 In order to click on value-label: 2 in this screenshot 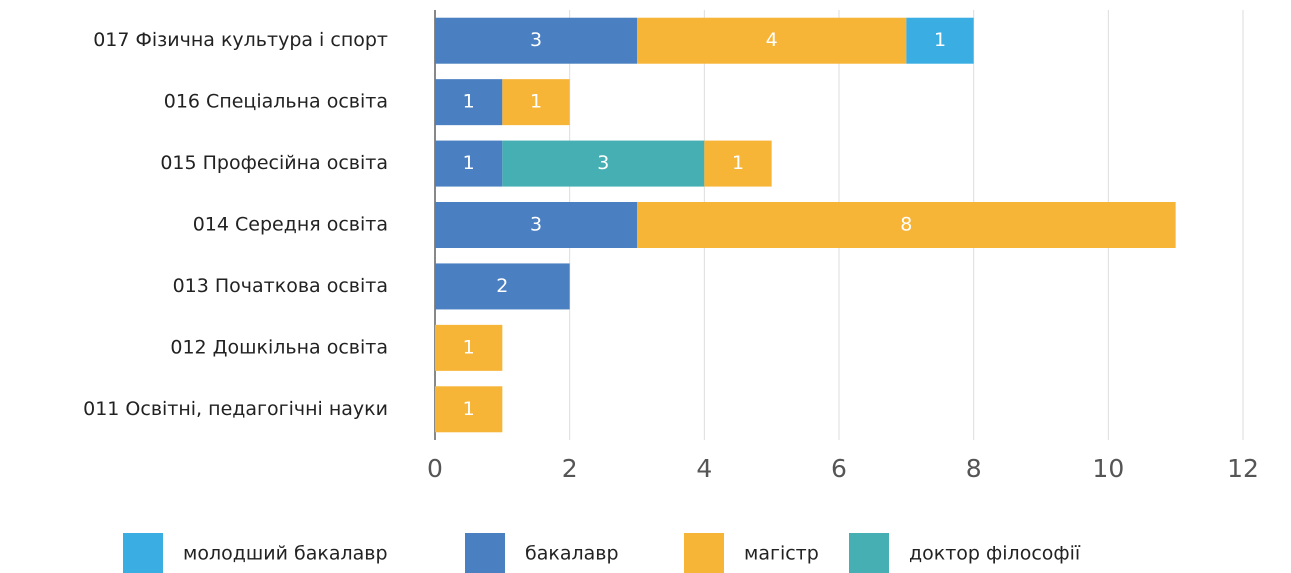, I will do `click(502, 286)`.